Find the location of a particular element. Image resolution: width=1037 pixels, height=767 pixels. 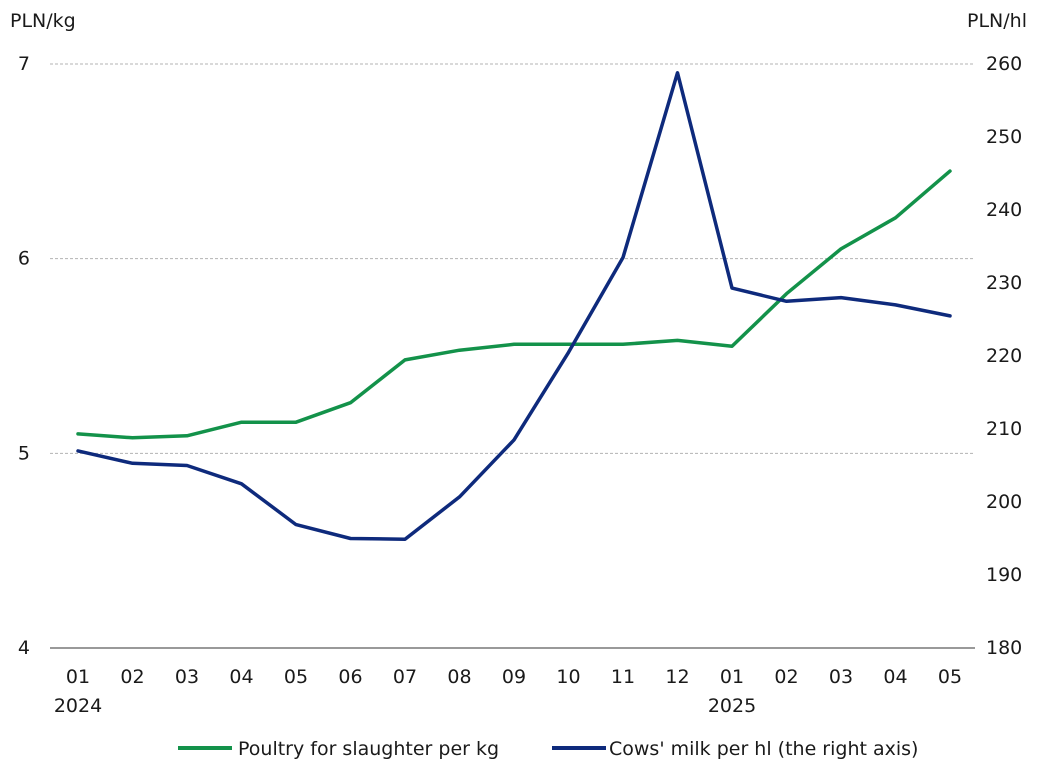

x-year-label: 2025 is located at coordinates (732, 706).